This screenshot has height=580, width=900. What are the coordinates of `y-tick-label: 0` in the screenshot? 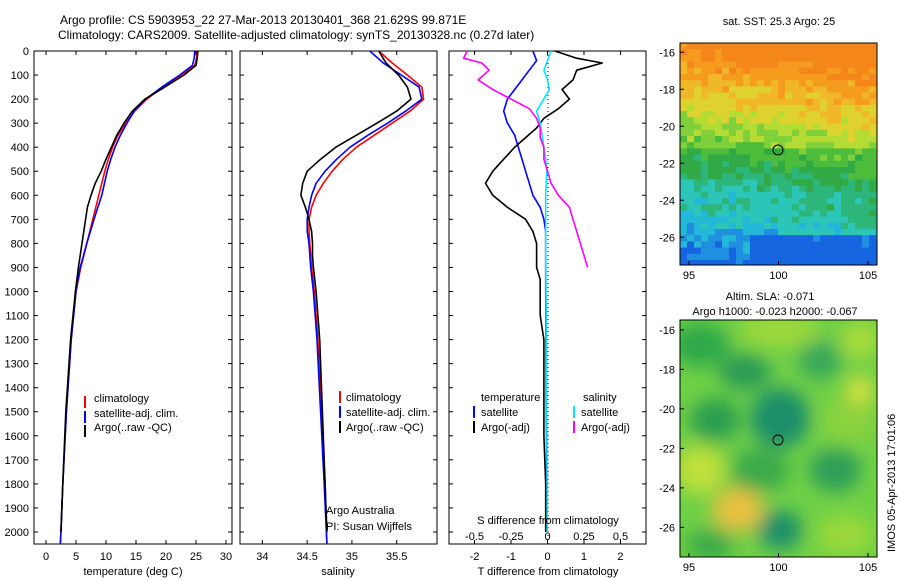 It's located at (26, 52).